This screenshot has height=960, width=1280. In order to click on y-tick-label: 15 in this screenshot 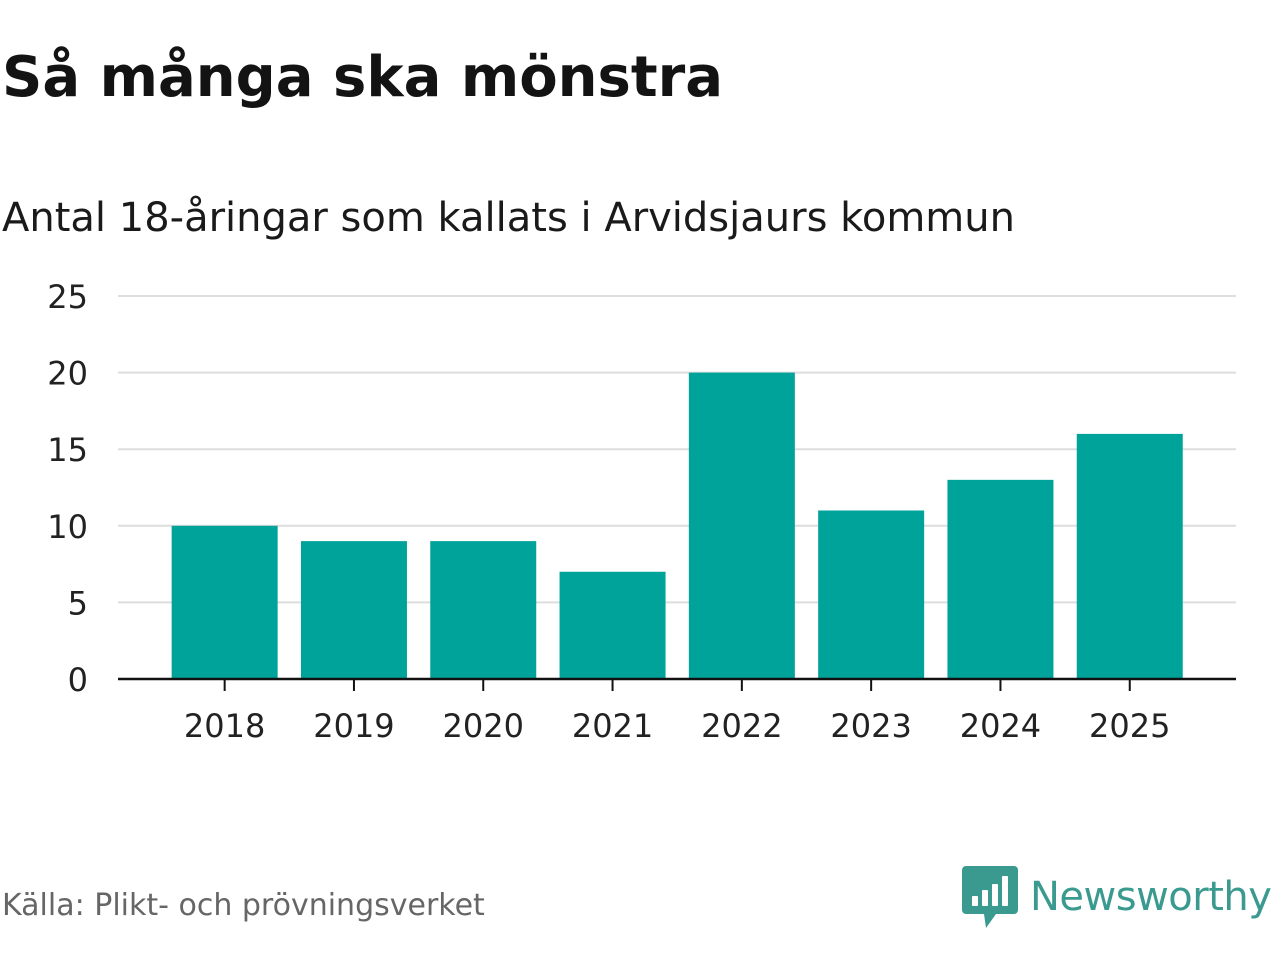, I will do `click(67, 450)`.